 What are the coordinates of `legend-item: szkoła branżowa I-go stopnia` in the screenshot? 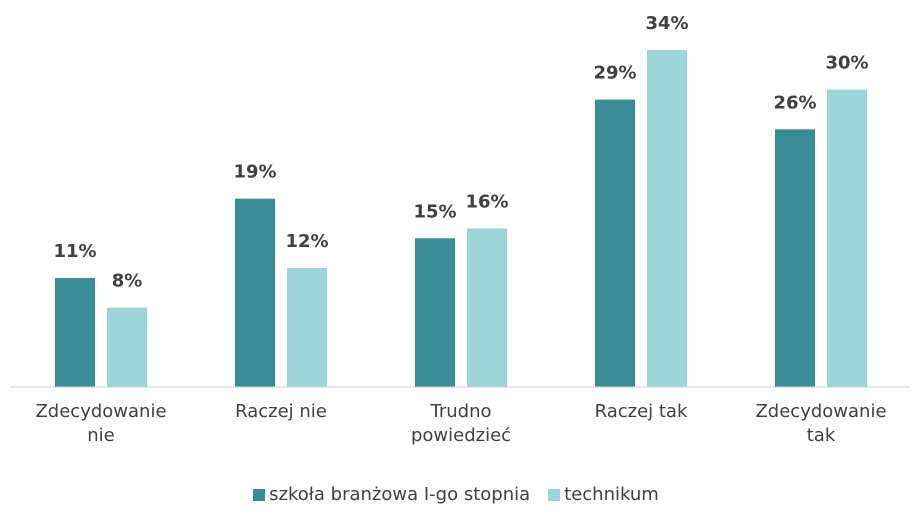 It's located at (391, 494).